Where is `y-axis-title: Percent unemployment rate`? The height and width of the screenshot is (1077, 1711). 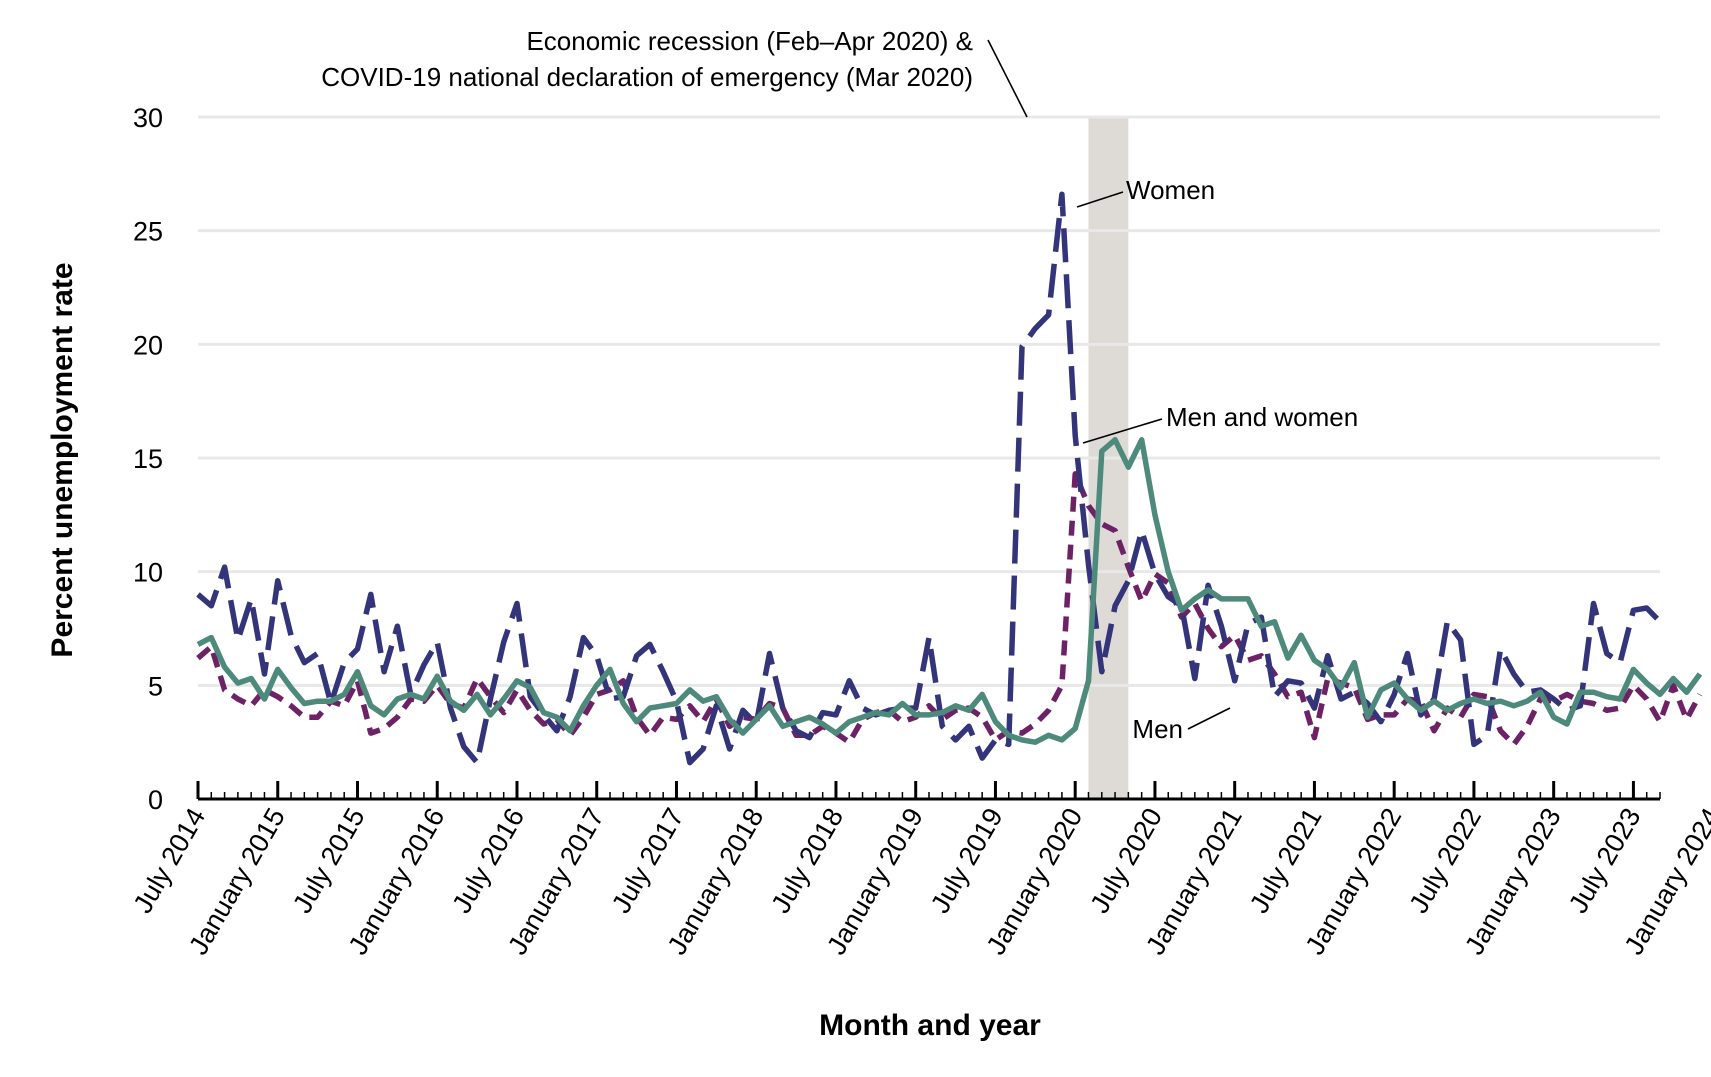
y-axis-title: Percent unemployment rate is located at coordinates (62, 459).